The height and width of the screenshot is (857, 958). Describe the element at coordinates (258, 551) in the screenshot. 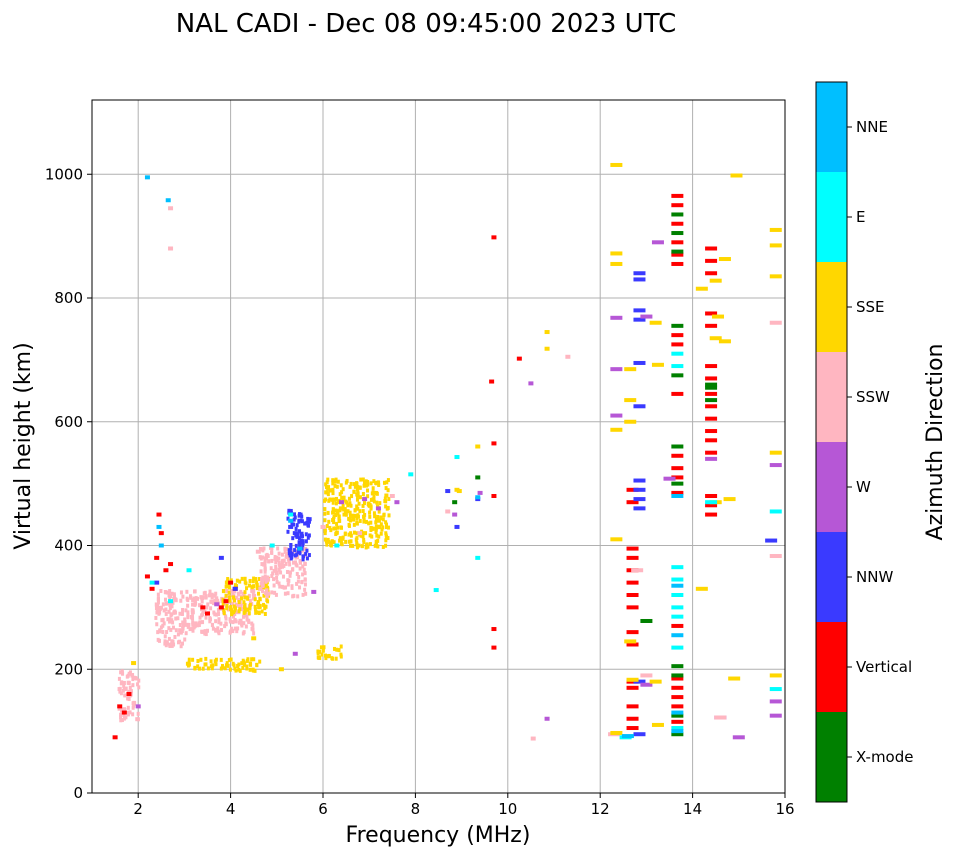

I see `echo-point-ssw` at that location.